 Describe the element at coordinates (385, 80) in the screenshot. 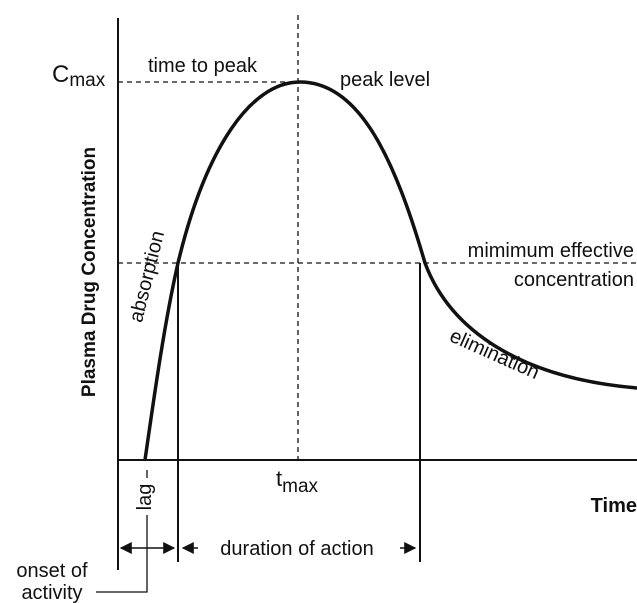

I see `peak-level: peak level` at that location.